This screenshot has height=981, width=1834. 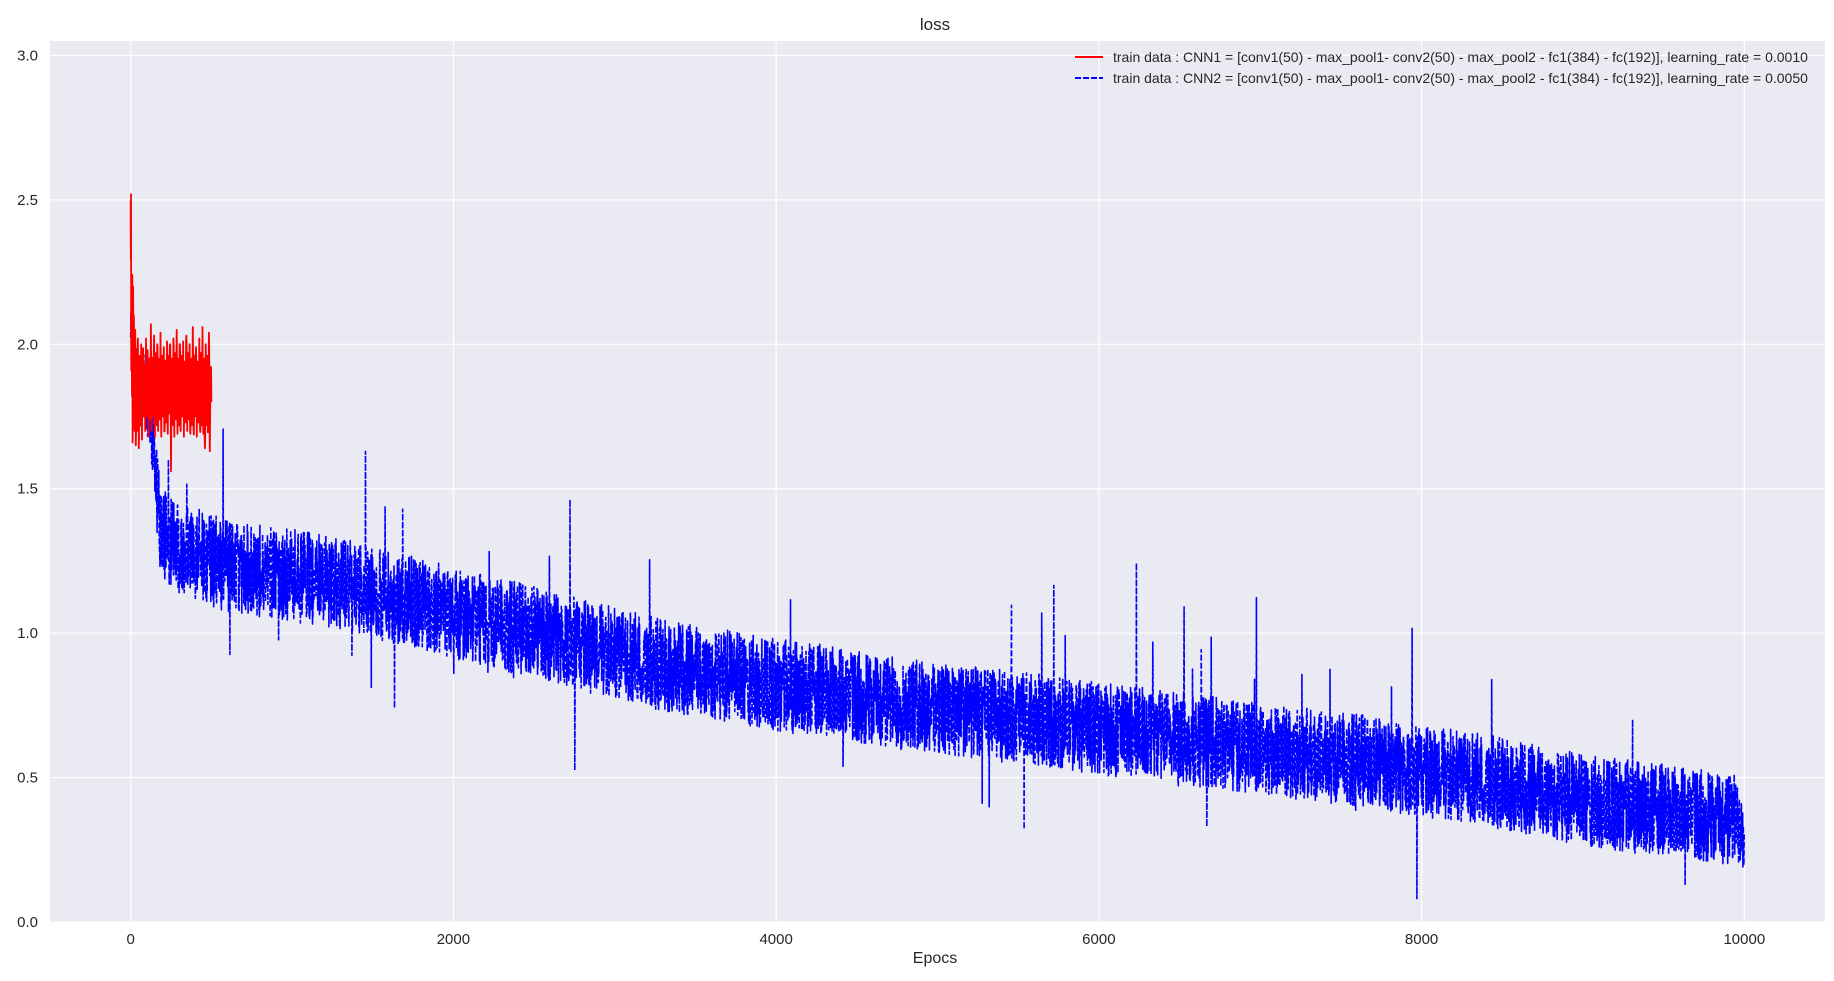 I want to click on x-tick-label: 8000, so click(x=1421, y=939).